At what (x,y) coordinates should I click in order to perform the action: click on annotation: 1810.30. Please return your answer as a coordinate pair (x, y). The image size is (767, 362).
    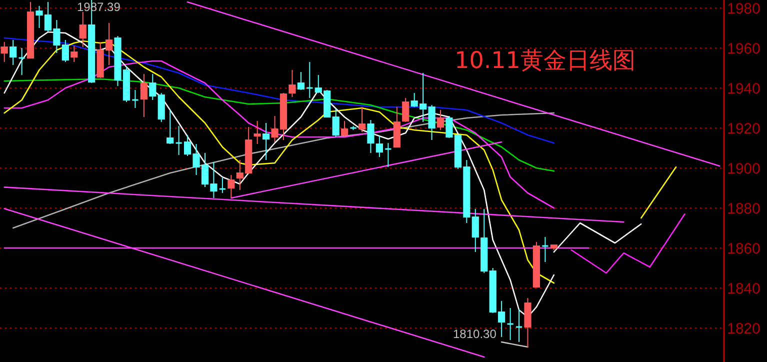
    Looking at the image, I should click on (475, 334).